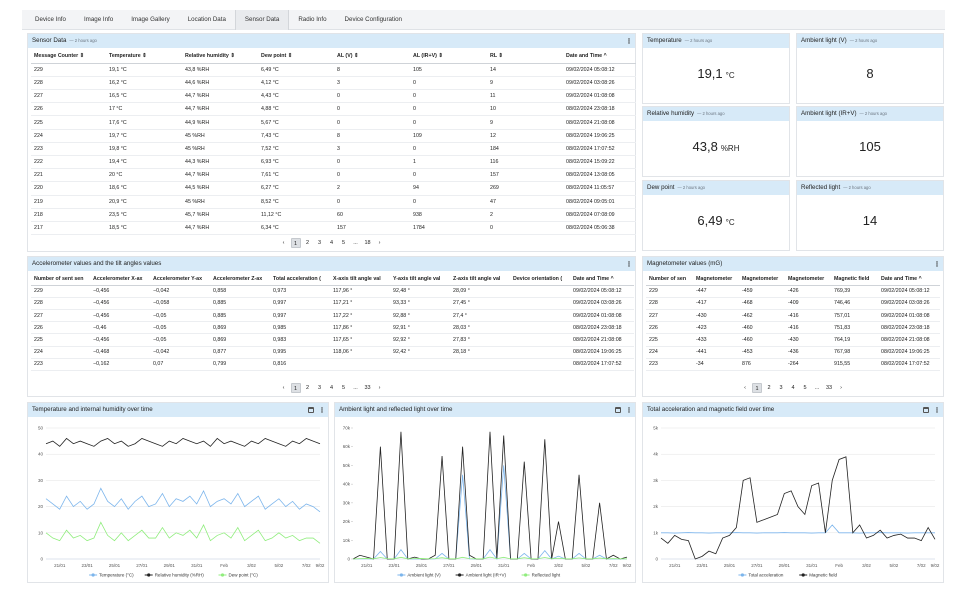  What do you see at coordinates (300, 279) in the screenshot?
I see `column-header: Total acceleration (` at bounding box center [300, 279].